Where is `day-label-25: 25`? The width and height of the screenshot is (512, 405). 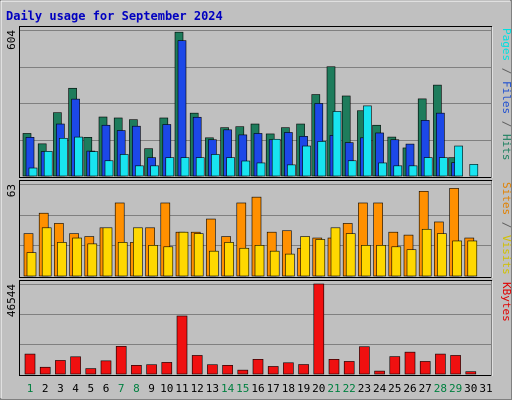 day-label-25: 25 is located at coordinates (394, 388).